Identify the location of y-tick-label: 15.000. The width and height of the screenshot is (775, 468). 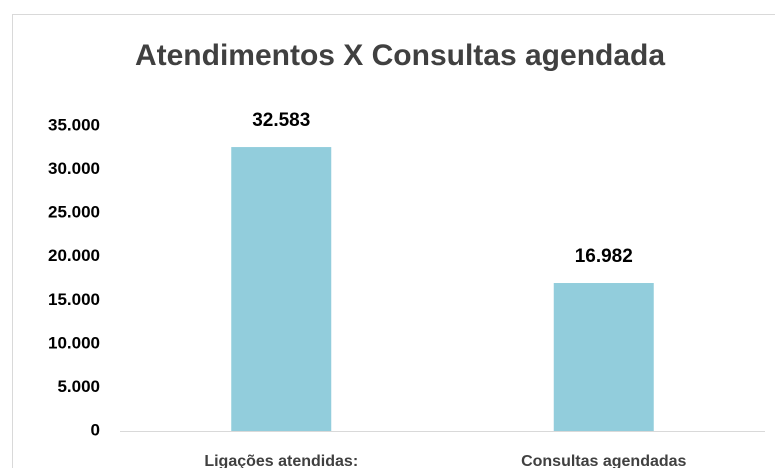
(74, 299).